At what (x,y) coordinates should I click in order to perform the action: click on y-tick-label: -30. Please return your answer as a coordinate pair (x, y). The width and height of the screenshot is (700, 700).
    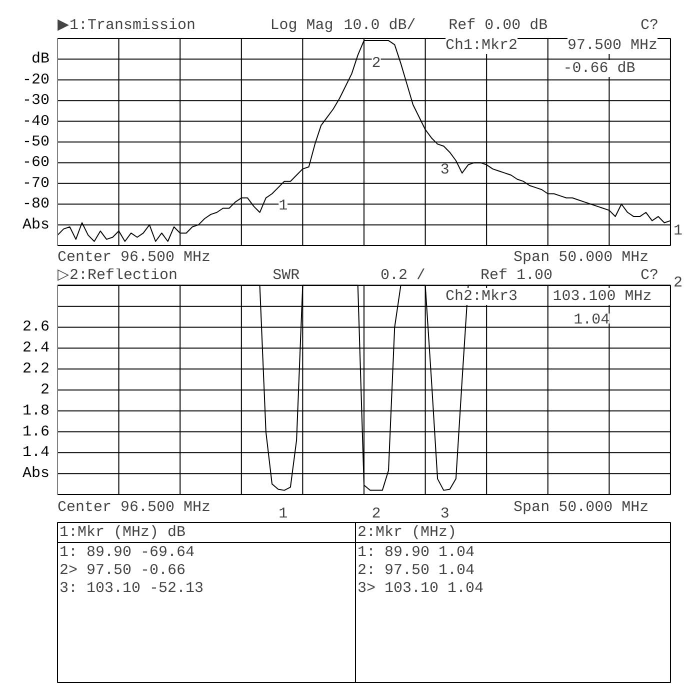
    Looking at the image, I should click on (36, 101).